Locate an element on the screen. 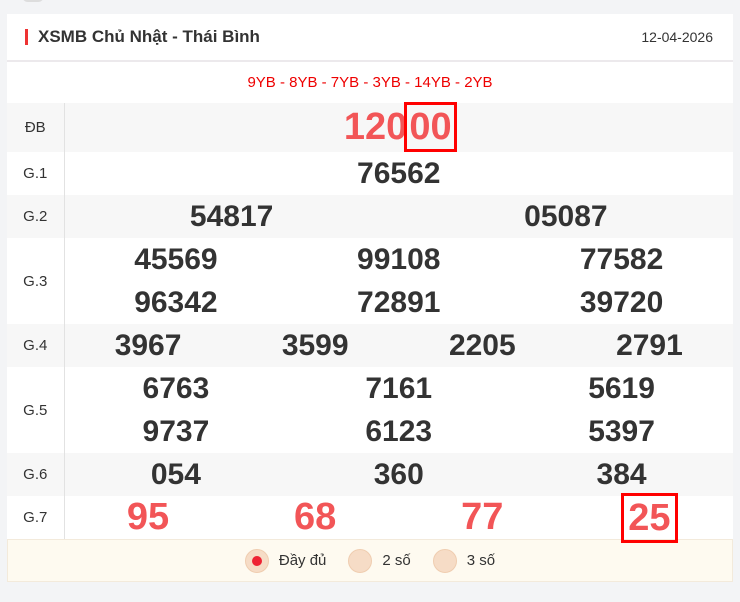  title-accent-bar is located at coordinates (26, 37).